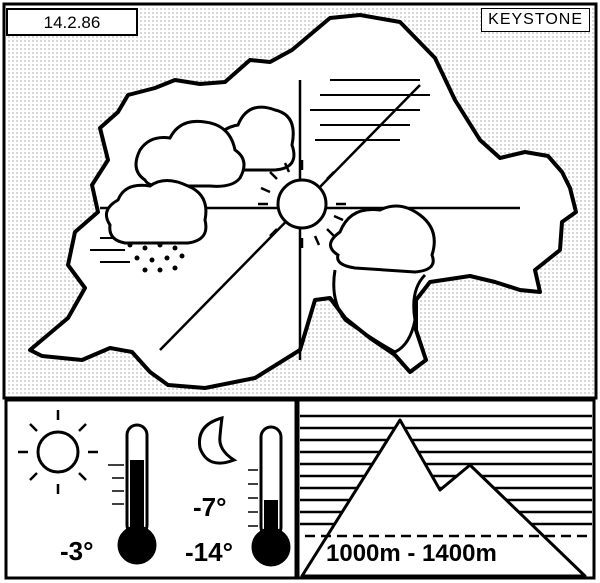 Image resolution: width=600 pixels, height=583 pixels. I want to click on snow-cloud-icon, so click(156, 212).